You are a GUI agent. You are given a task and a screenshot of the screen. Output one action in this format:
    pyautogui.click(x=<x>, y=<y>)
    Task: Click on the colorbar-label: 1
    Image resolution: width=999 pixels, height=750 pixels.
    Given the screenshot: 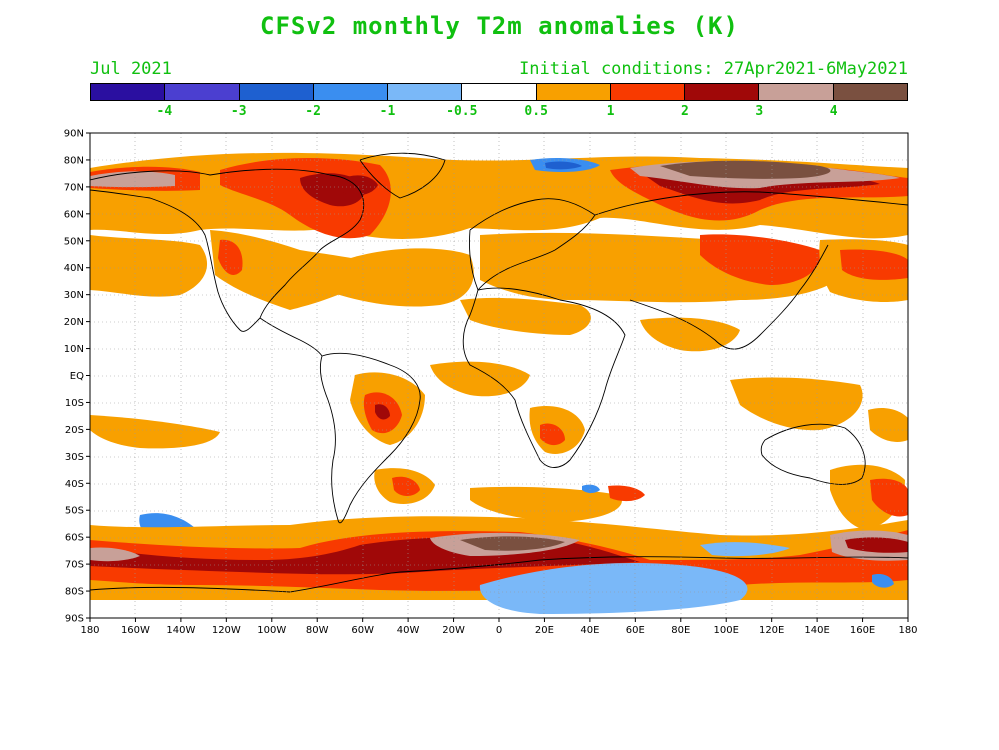 What is the action you would take?
    pyautogui.click(x=610, y=111)
    